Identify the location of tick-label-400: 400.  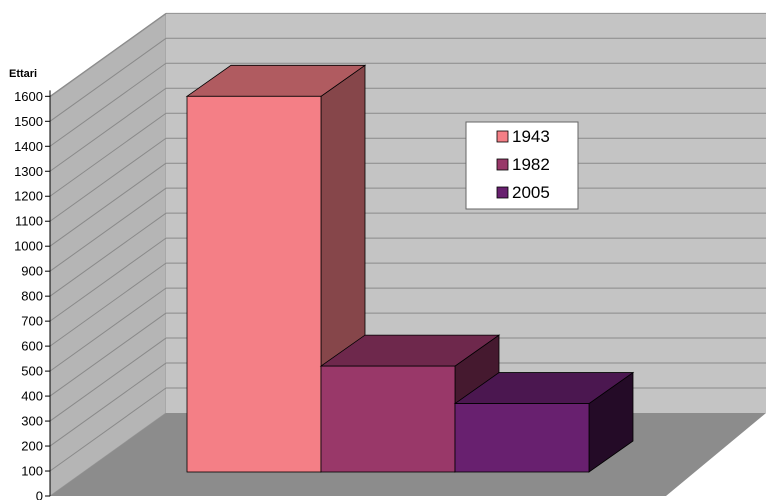
(32, 396).